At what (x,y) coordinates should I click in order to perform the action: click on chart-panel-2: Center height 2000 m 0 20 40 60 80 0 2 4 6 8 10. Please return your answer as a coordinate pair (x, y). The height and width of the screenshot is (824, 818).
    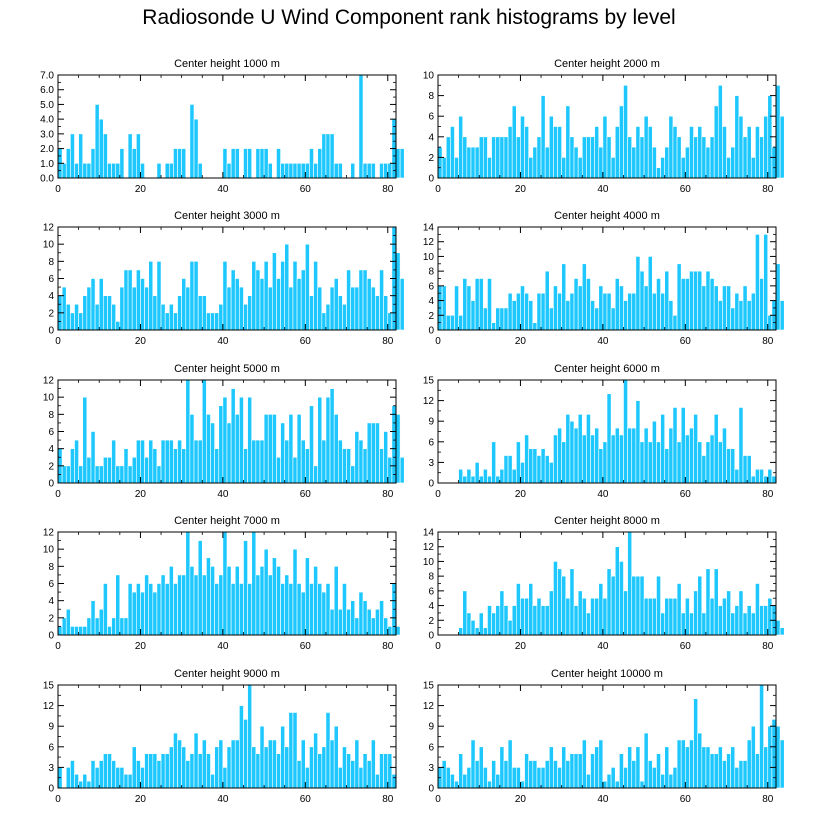
    Looking at the image, I should click on (604, 126).